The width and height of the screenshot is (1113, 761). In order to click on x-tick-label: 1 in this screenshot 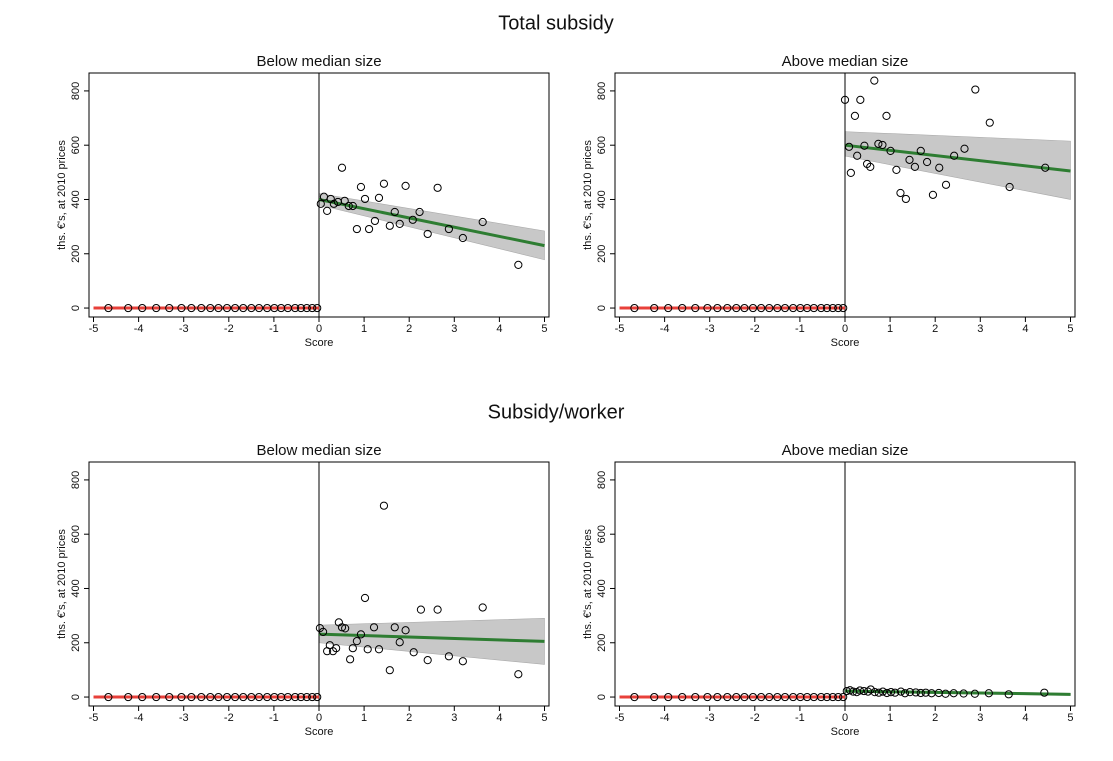, I will do `click(364, 718)`.